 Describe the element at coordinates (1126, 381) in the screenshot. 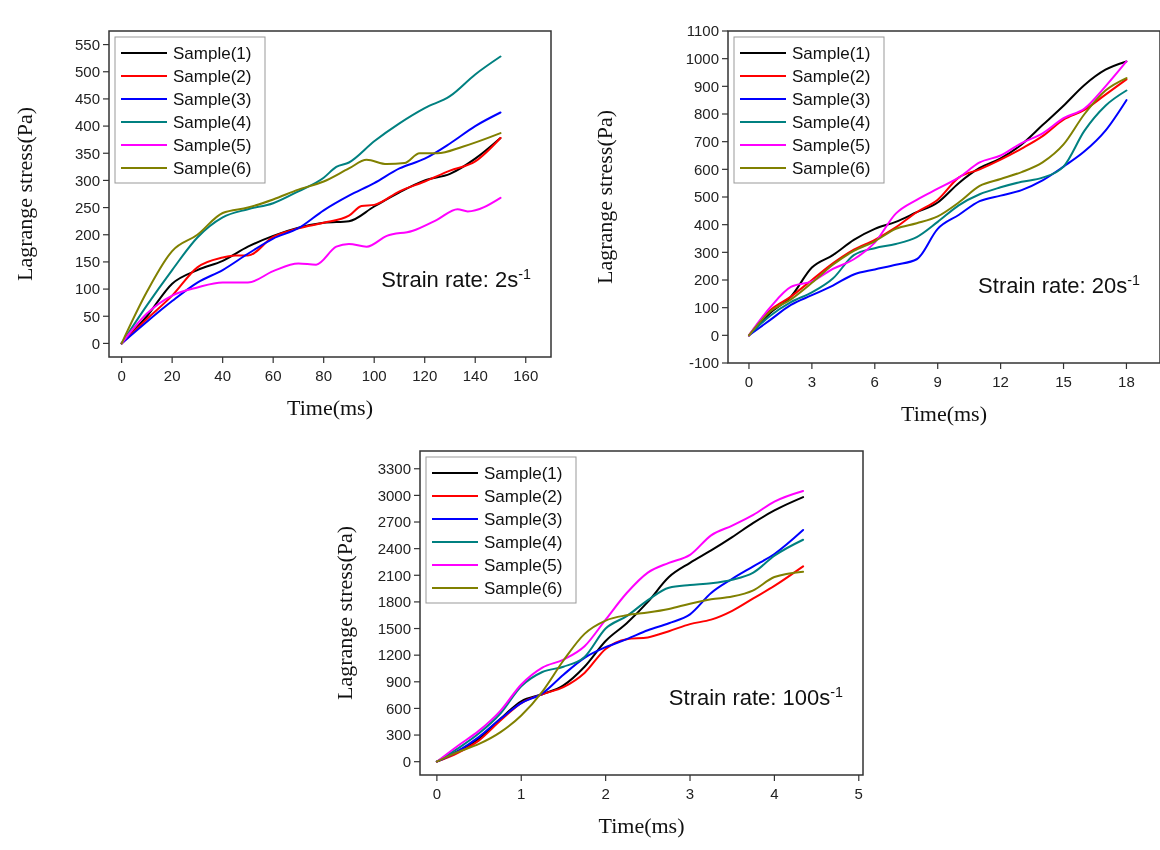

I see `x-tick-label: 18` at that location.